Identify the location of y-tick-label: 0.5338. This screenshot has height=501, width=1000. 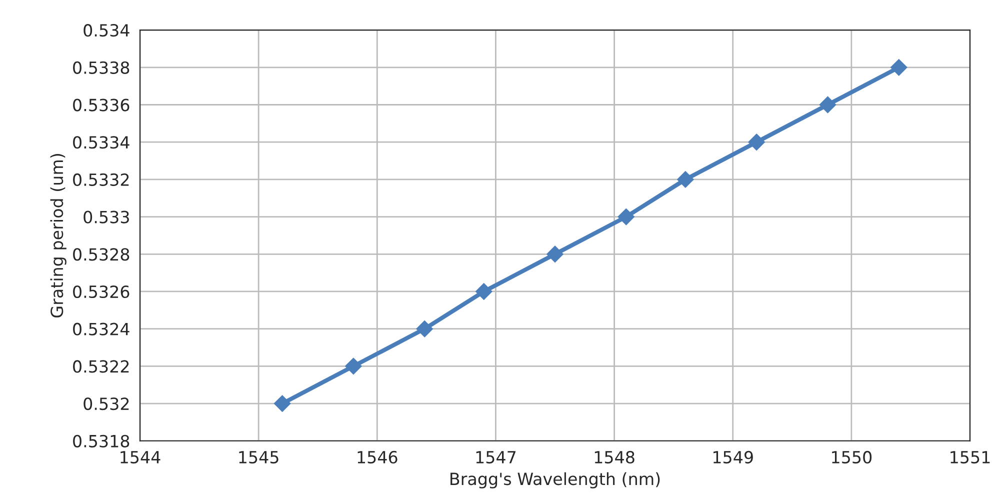
(101, 67).